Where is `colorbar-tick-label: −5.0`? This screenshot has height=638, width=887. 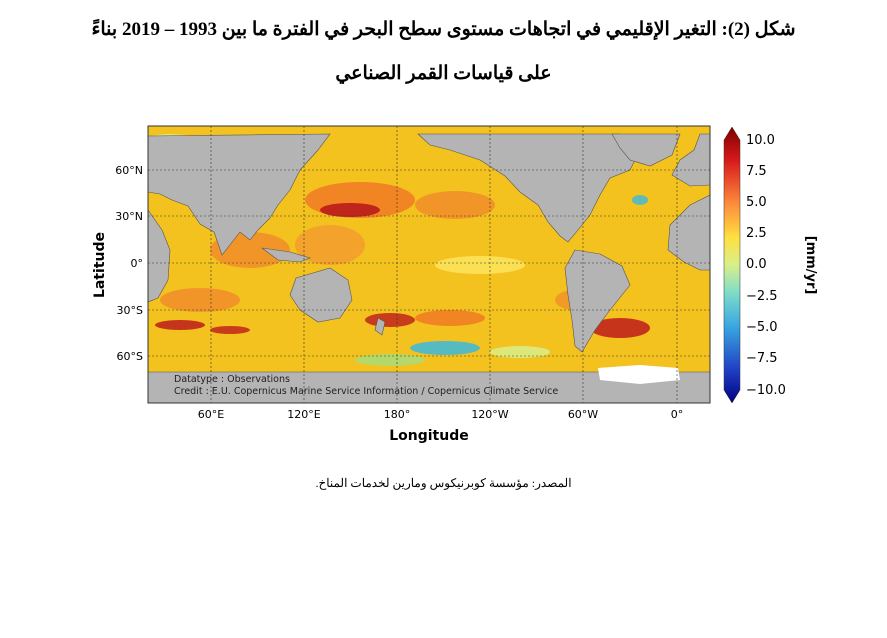 colorbar-tick-label: −5.0 is located at coordinates (762, 327).